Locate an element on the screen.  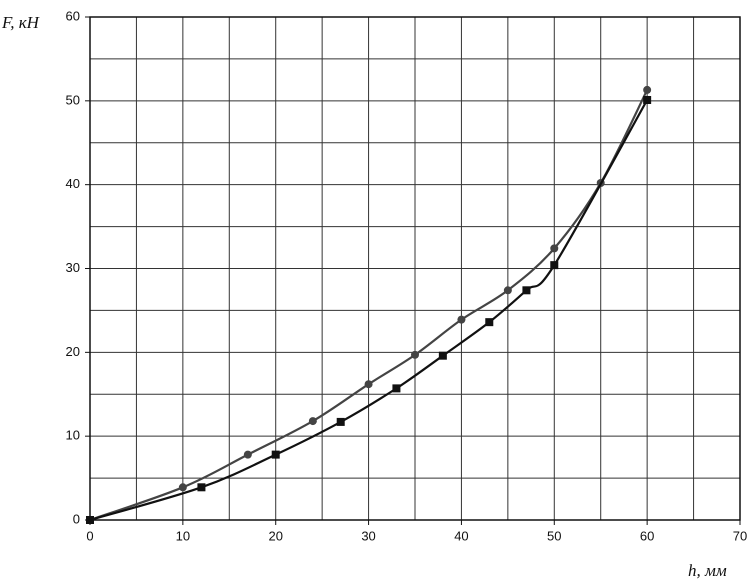
y-tick-label: 60 is located at coordinates (73, 15).